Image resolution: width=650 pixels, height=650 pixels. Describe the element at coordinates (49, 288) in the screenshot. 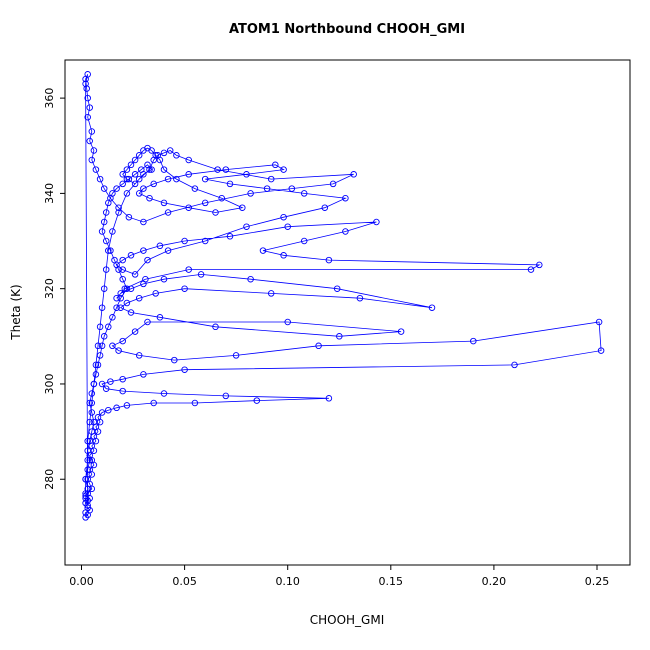

I see `y-tick-label: 320` at that location.